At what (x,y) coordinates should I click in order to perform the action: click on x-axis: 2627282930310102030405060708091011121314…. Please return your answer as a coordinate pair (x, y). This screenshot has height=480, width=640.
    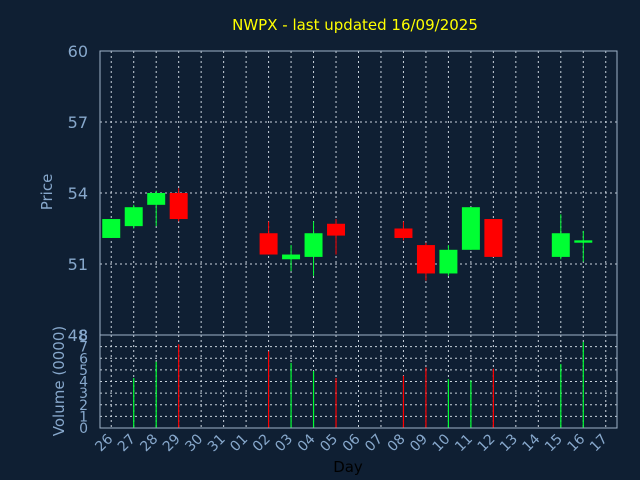
    Looking at the image, I should click on (351, 443).